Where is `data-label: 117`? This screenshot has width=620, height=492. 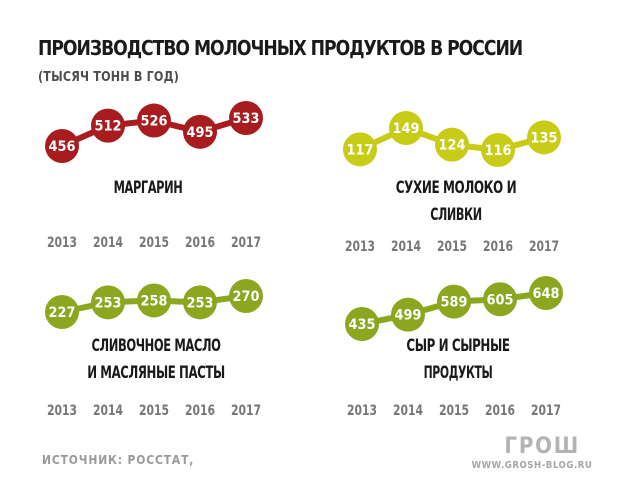 data-label: 117 is located at coordinates (360, 150).